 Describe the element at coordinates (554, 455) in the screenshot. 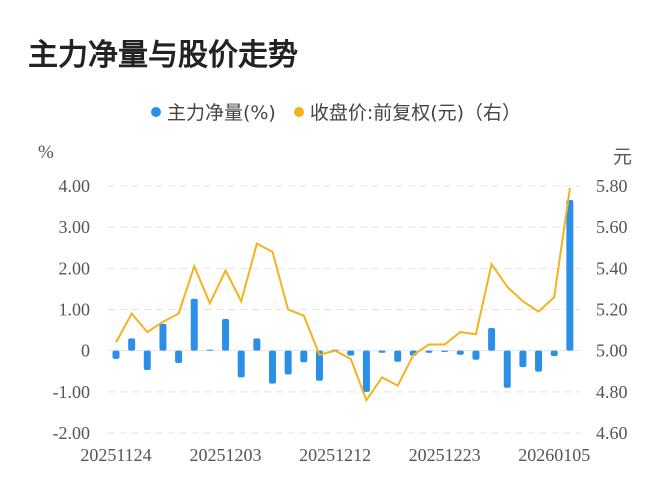

I see `x-axis-tick: 20260105` at that location.